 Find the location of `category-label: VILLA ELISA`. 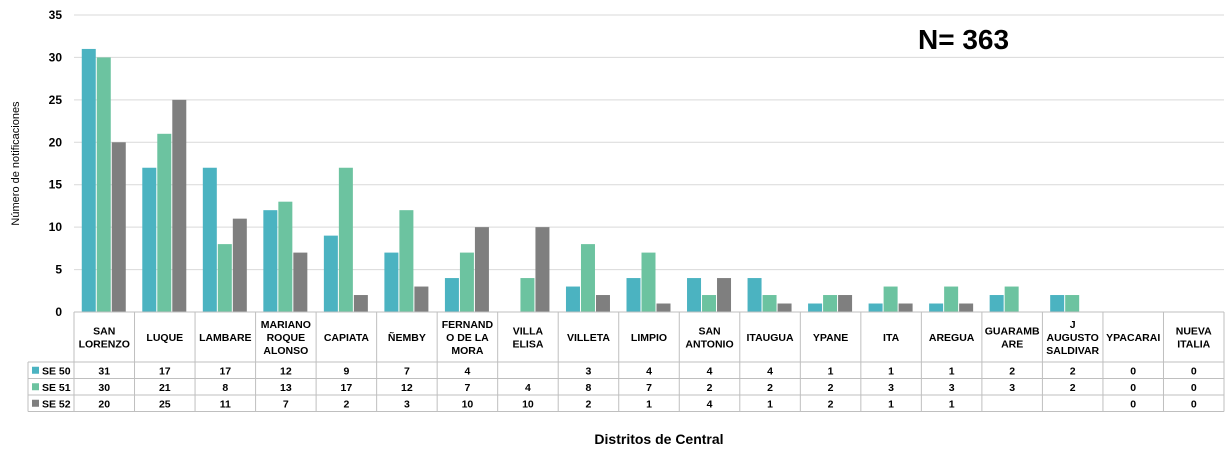

category-label: VILLA ELISA is located at coordinates (527, 338).